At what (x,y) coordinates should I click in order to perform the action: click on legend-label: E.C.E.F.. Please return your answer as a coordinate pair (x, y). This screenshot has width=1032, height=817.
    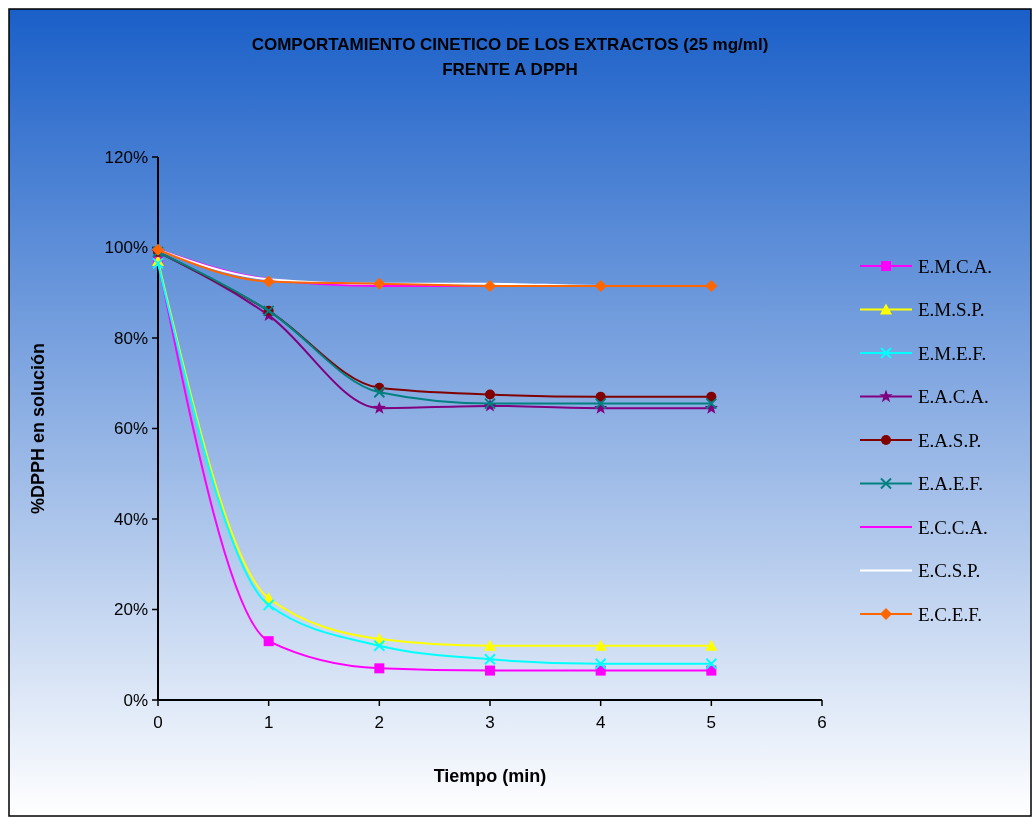
    Looking at the image, I should click on (950, 614).